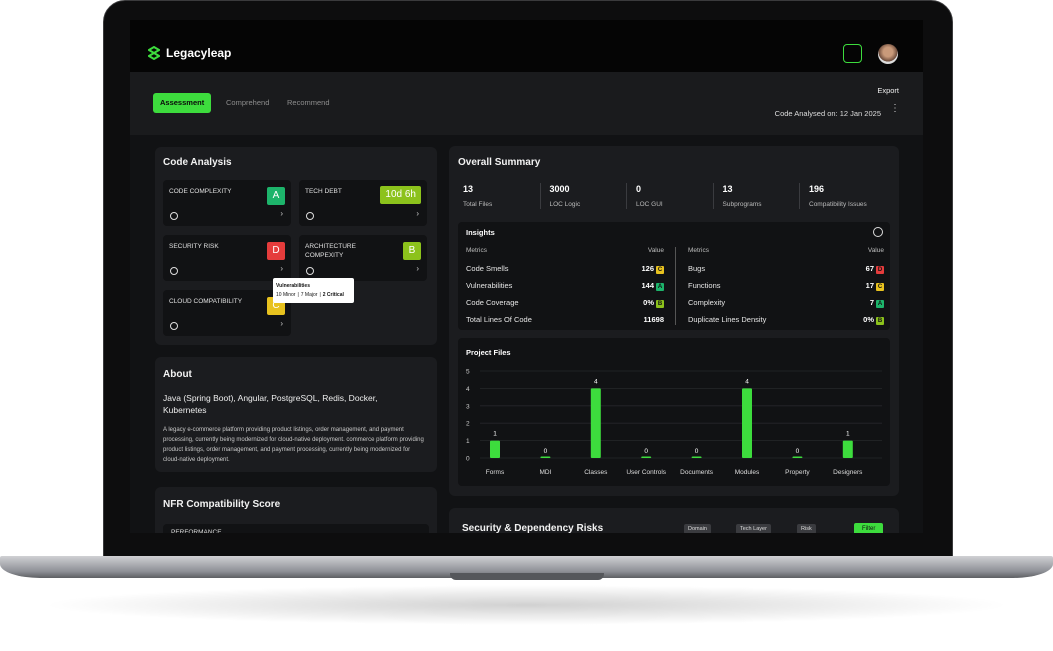  Describe the element at coordinates (400, 195) in the screenshot. I see `grade-badge: 10d 6h` at that location.